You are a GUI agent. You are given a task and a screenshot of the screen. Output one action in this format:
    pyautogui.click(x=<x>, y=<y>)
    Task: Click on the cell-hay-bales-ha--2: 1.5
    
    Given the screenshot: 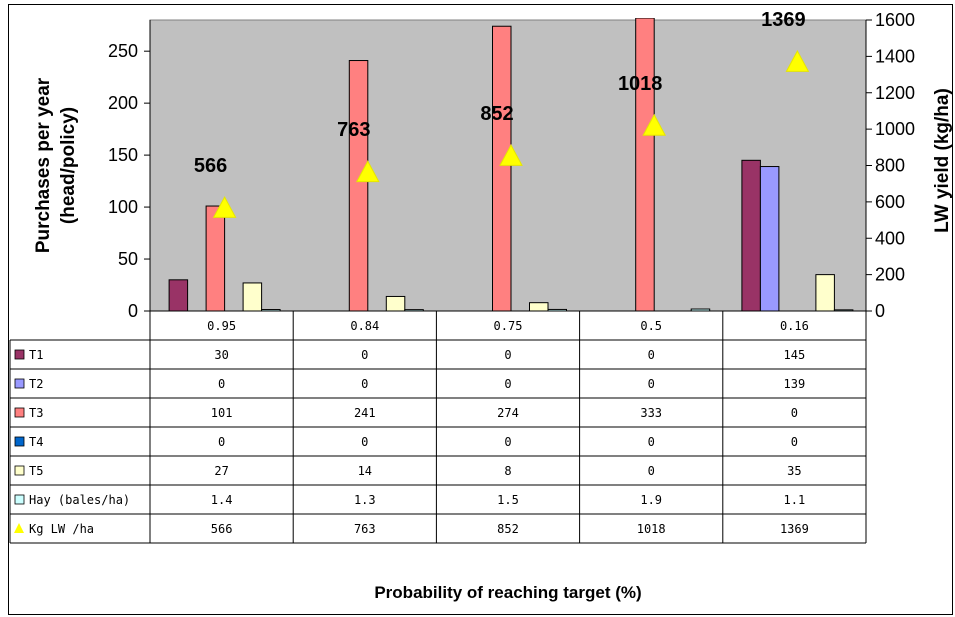 What is the action you would take?
    pyautogui.click(x=508, y=500)
    